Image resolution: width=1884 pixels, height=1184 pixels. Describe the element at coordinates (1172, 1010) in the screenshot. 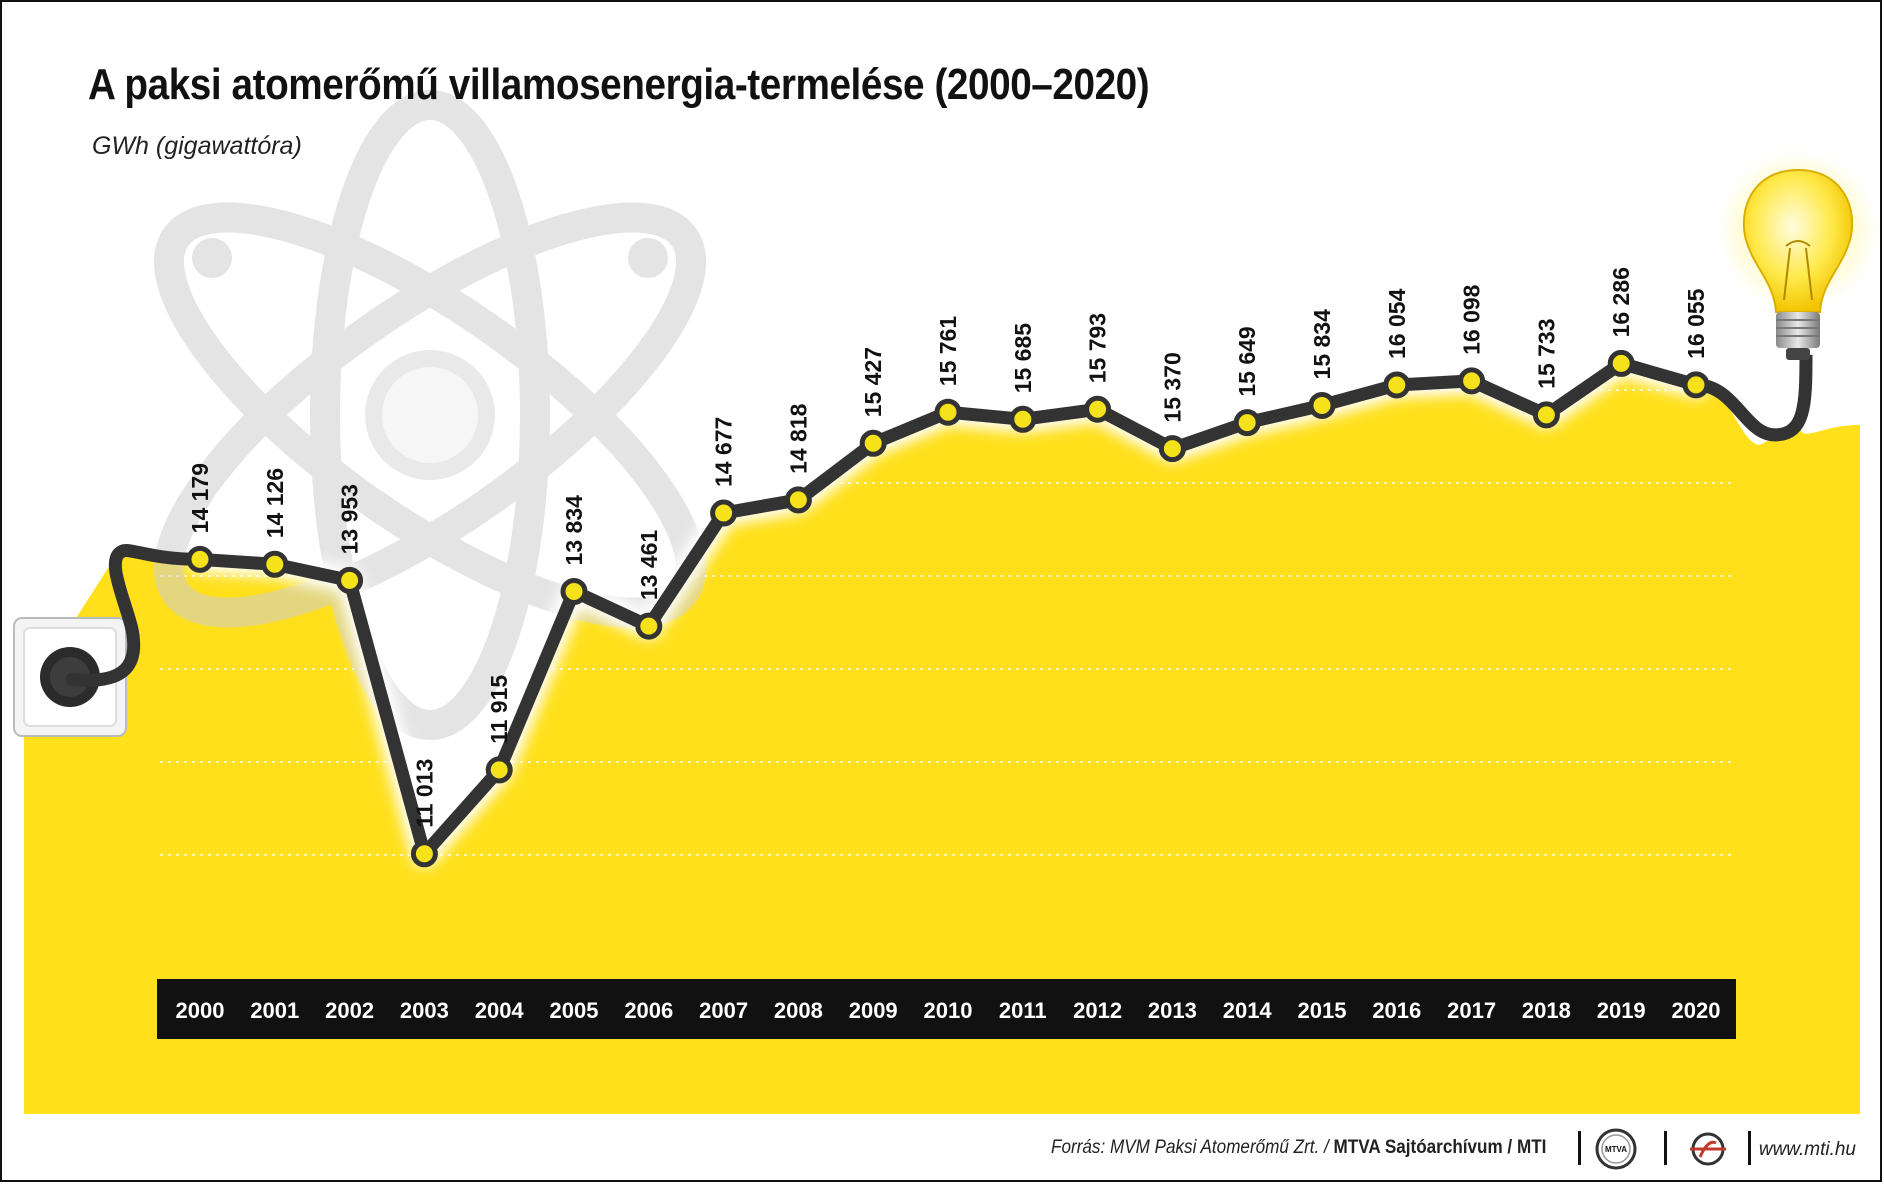

I see `x-tick-label-2013: 2013` at that location.